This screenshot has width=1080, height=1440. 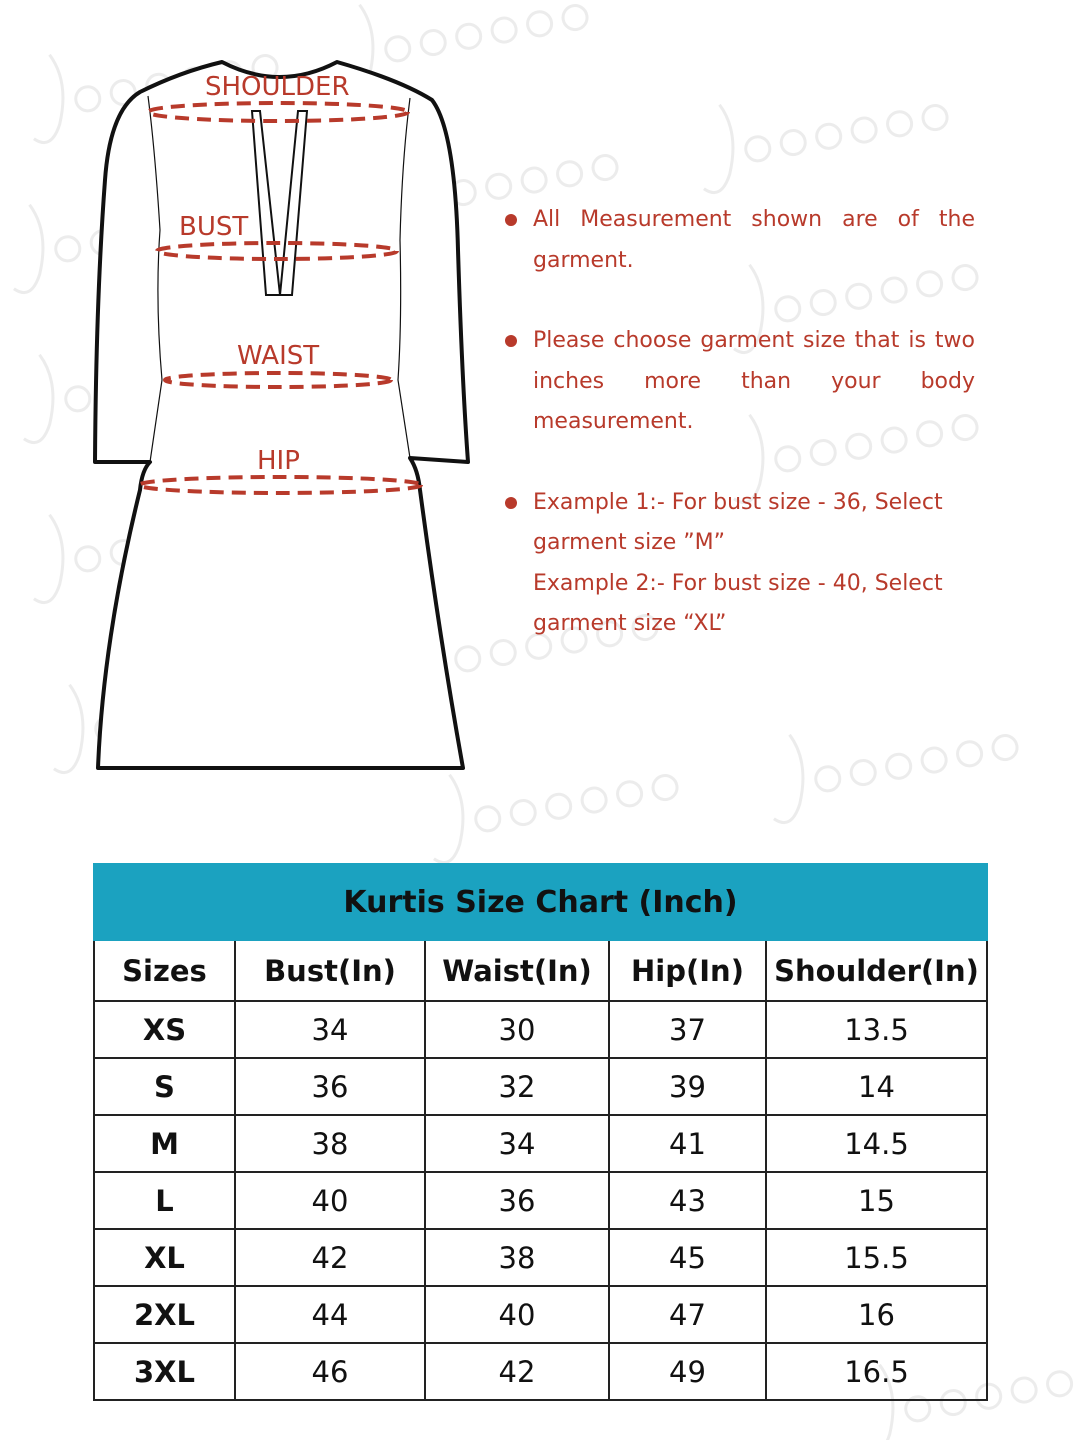 I want to click on cell-bust: 44, so click(x=330, y=1314).